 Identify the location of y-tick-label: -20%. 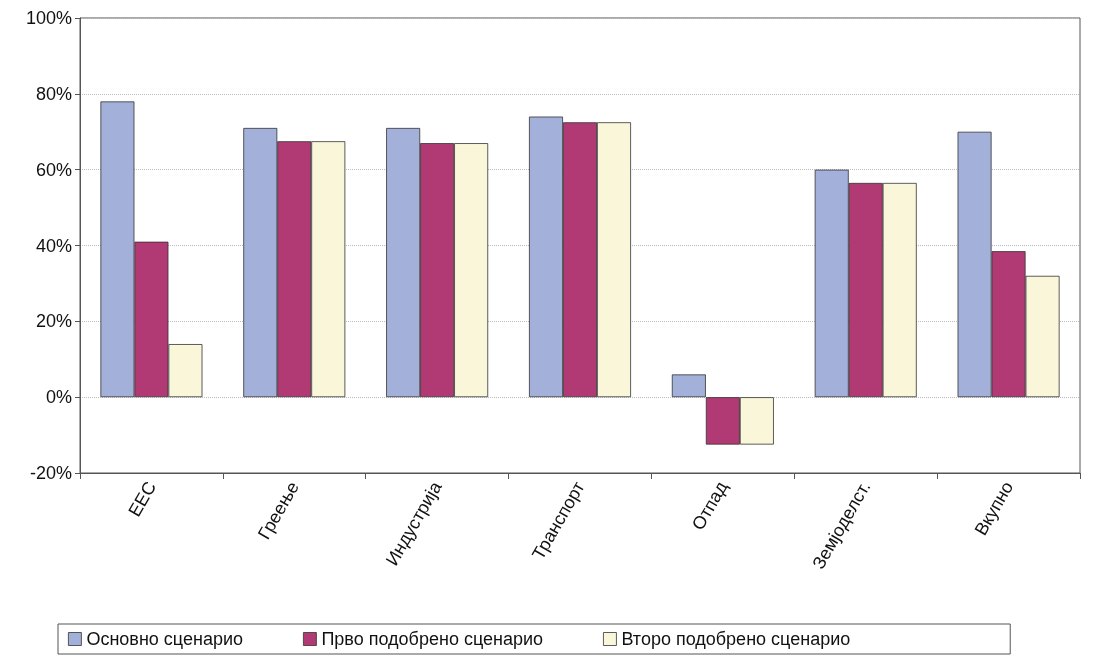
(50, 473).